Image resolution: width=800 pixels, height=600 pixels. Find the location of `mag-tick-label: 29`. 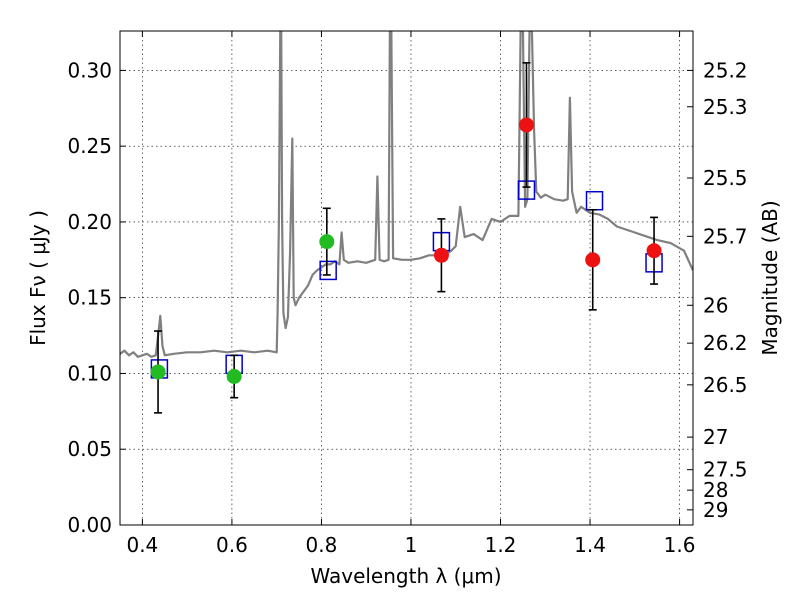

mag-tick-label: 29 is located at coordinates (715, 510).